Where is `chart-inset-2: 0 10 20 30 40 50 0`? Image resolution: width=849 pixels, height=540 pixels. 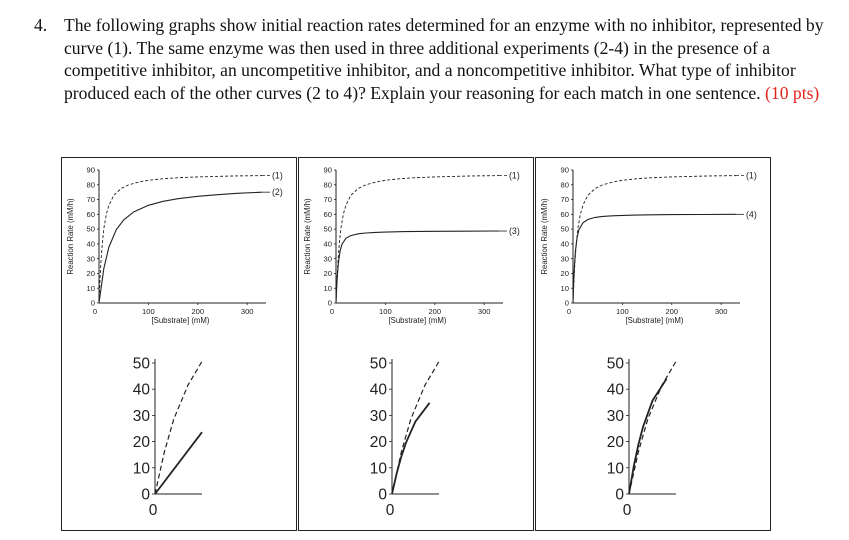 chart-inset-2: 0 10 20 30 40 50 0 is located at coordinates (405, 437).